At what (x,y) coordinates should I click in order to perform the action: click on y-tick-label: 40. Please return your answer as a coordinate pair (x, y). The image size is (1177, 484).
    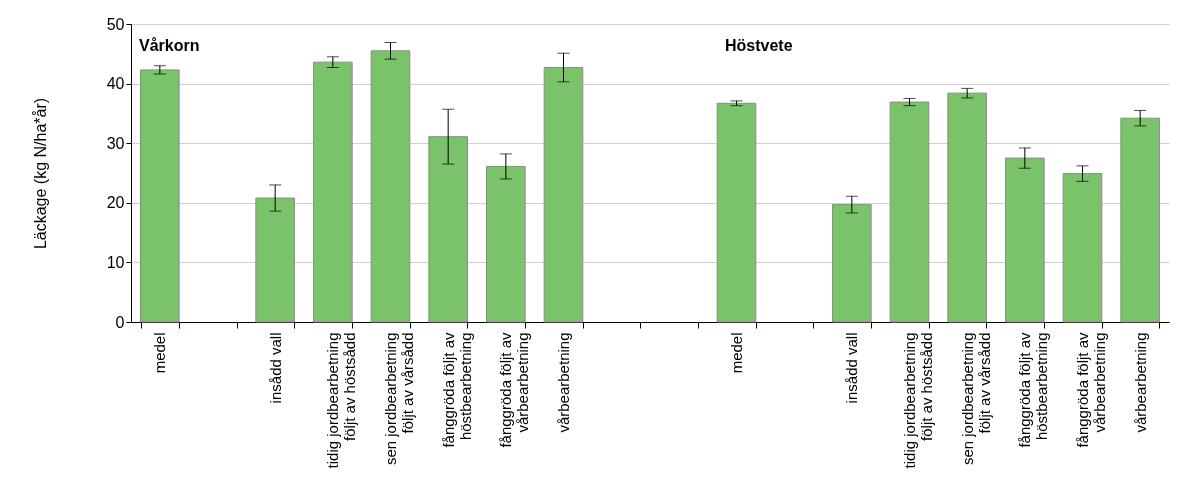
    Looking at the image, I should click on (115, 84).